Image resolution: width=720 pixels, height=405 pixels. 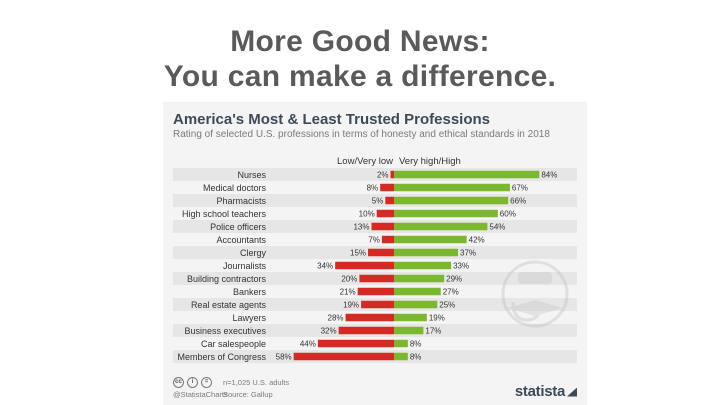 What do you see at coordinates (433, 331) in the screenshot?
I see `value-label-high: 17%` at bounding box center [433, 331].